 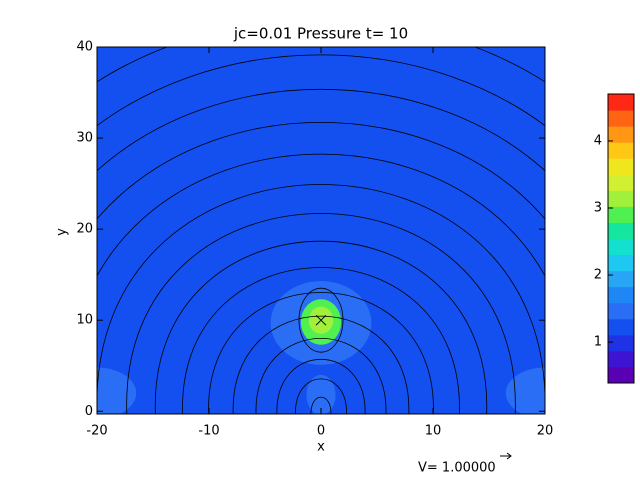 I want to click on colorbar-tick-label: 2, so click(x=598, y=275).